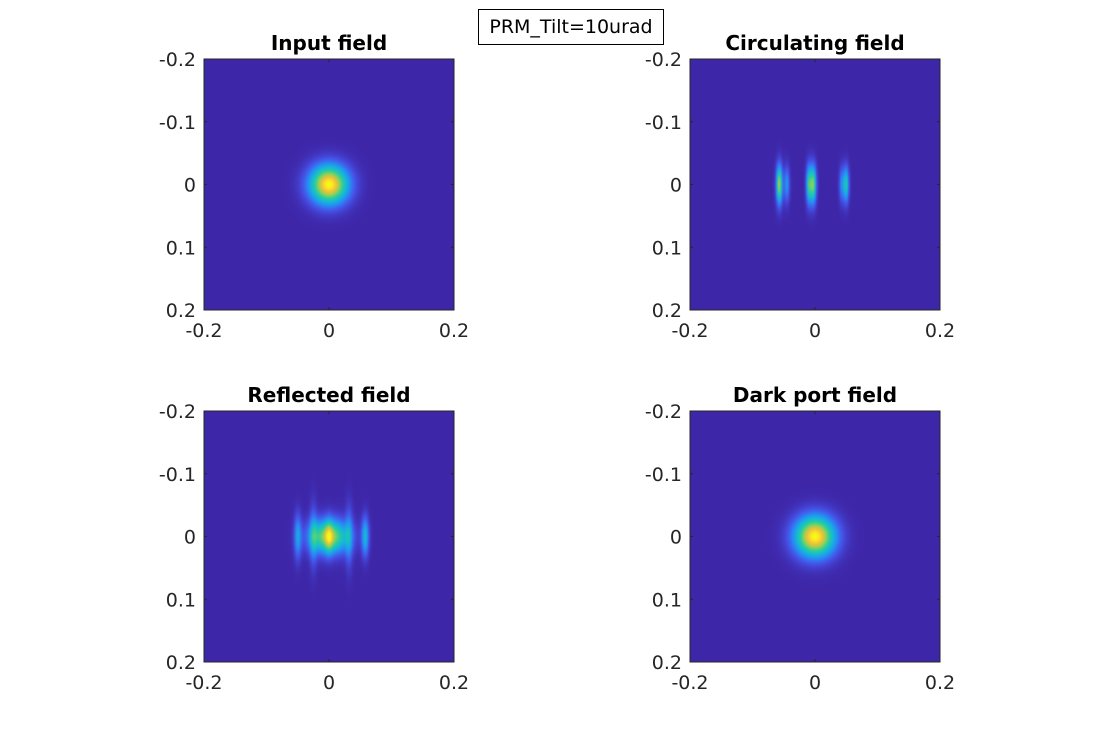 The width and height of the screenshot is (1105, 744). What do you see at coordinates (815, 395) in the screenshot?
I see `chart-title: Dark port field` at bounding box center [815, 395].